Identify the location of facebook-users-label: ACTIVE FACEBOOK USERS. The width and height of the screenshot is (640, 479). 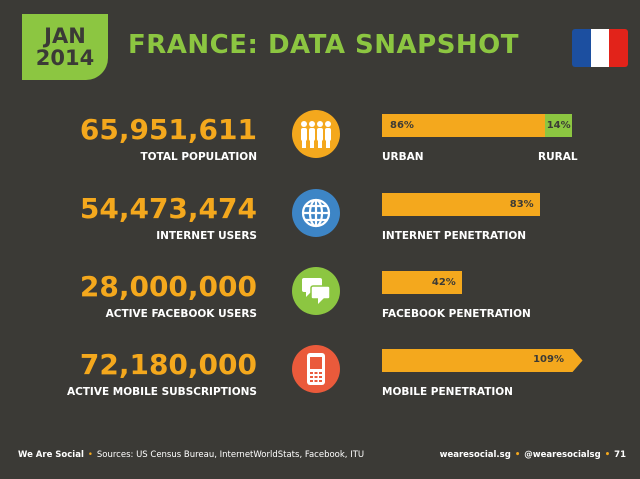
(181, 314).